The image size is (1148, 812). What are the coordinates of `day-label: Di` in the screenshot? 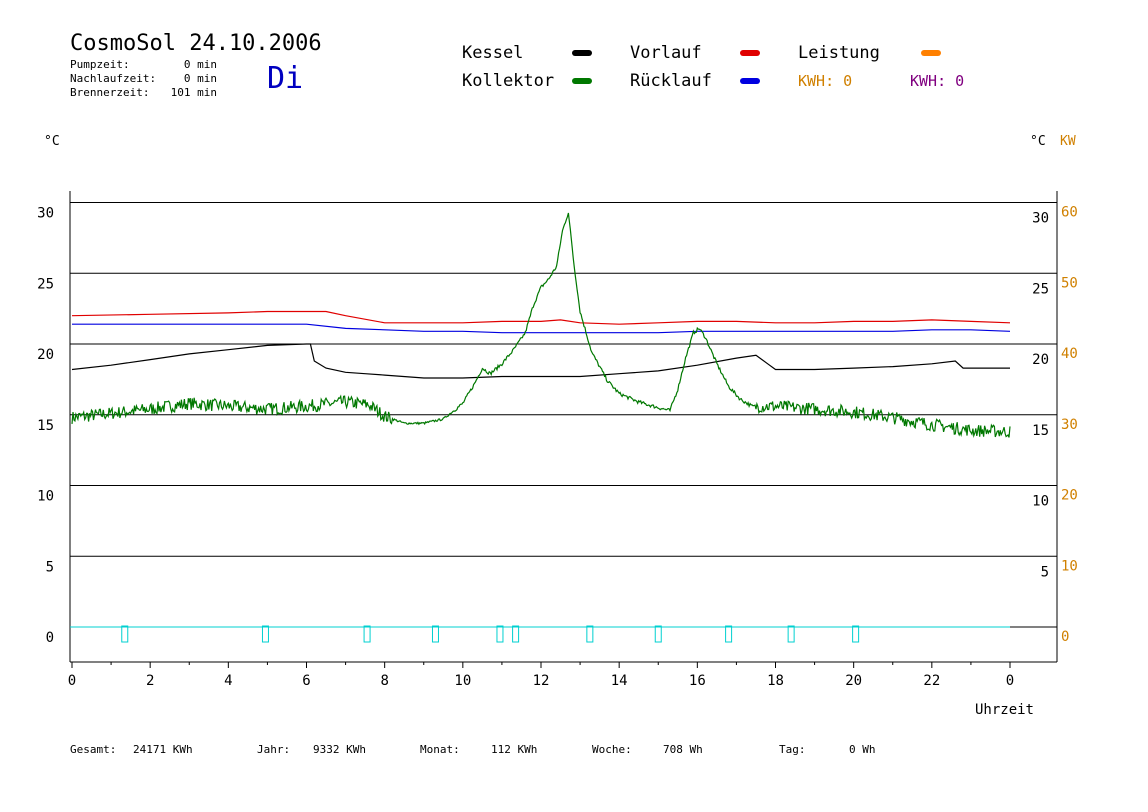 It's located at (285, 78).